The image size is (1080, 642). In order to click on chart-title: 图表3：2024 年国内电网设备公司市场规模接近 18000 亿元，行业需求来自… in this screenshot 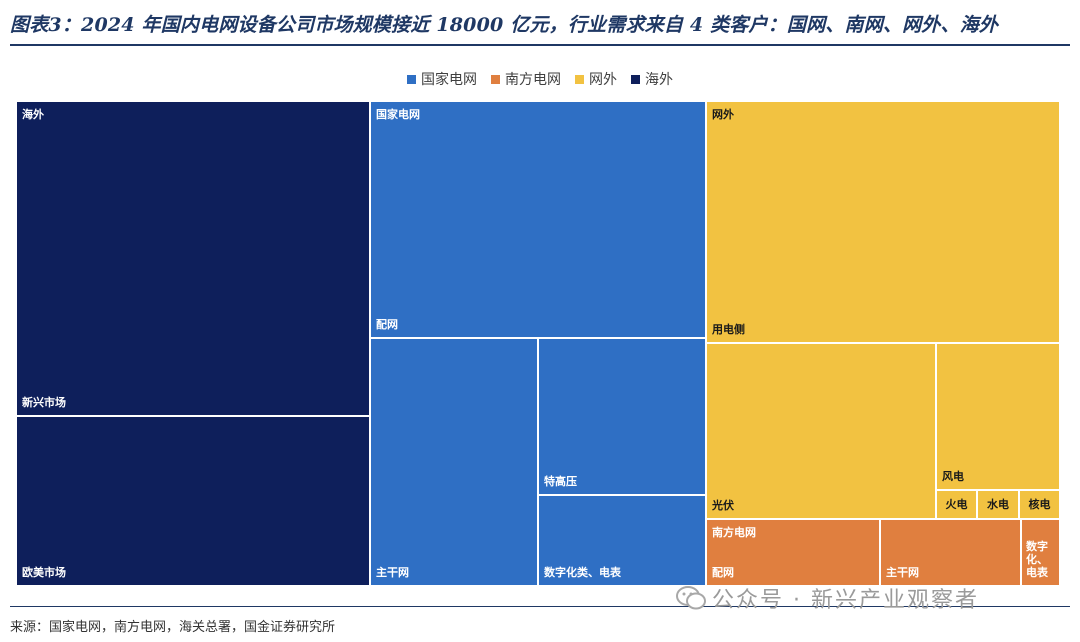, I will do `click(504, 25)`.